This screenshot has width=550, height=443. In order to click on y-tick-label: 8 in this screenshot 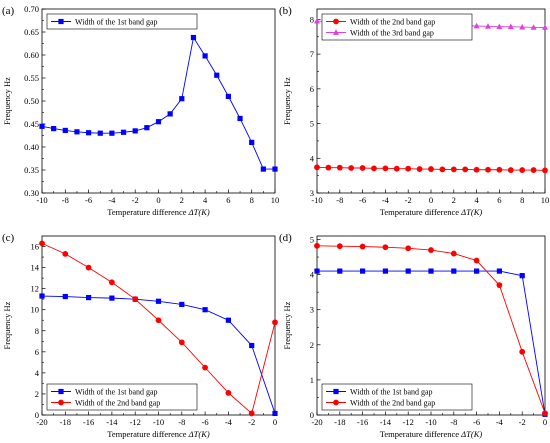, I will do `click(37, 331)`.